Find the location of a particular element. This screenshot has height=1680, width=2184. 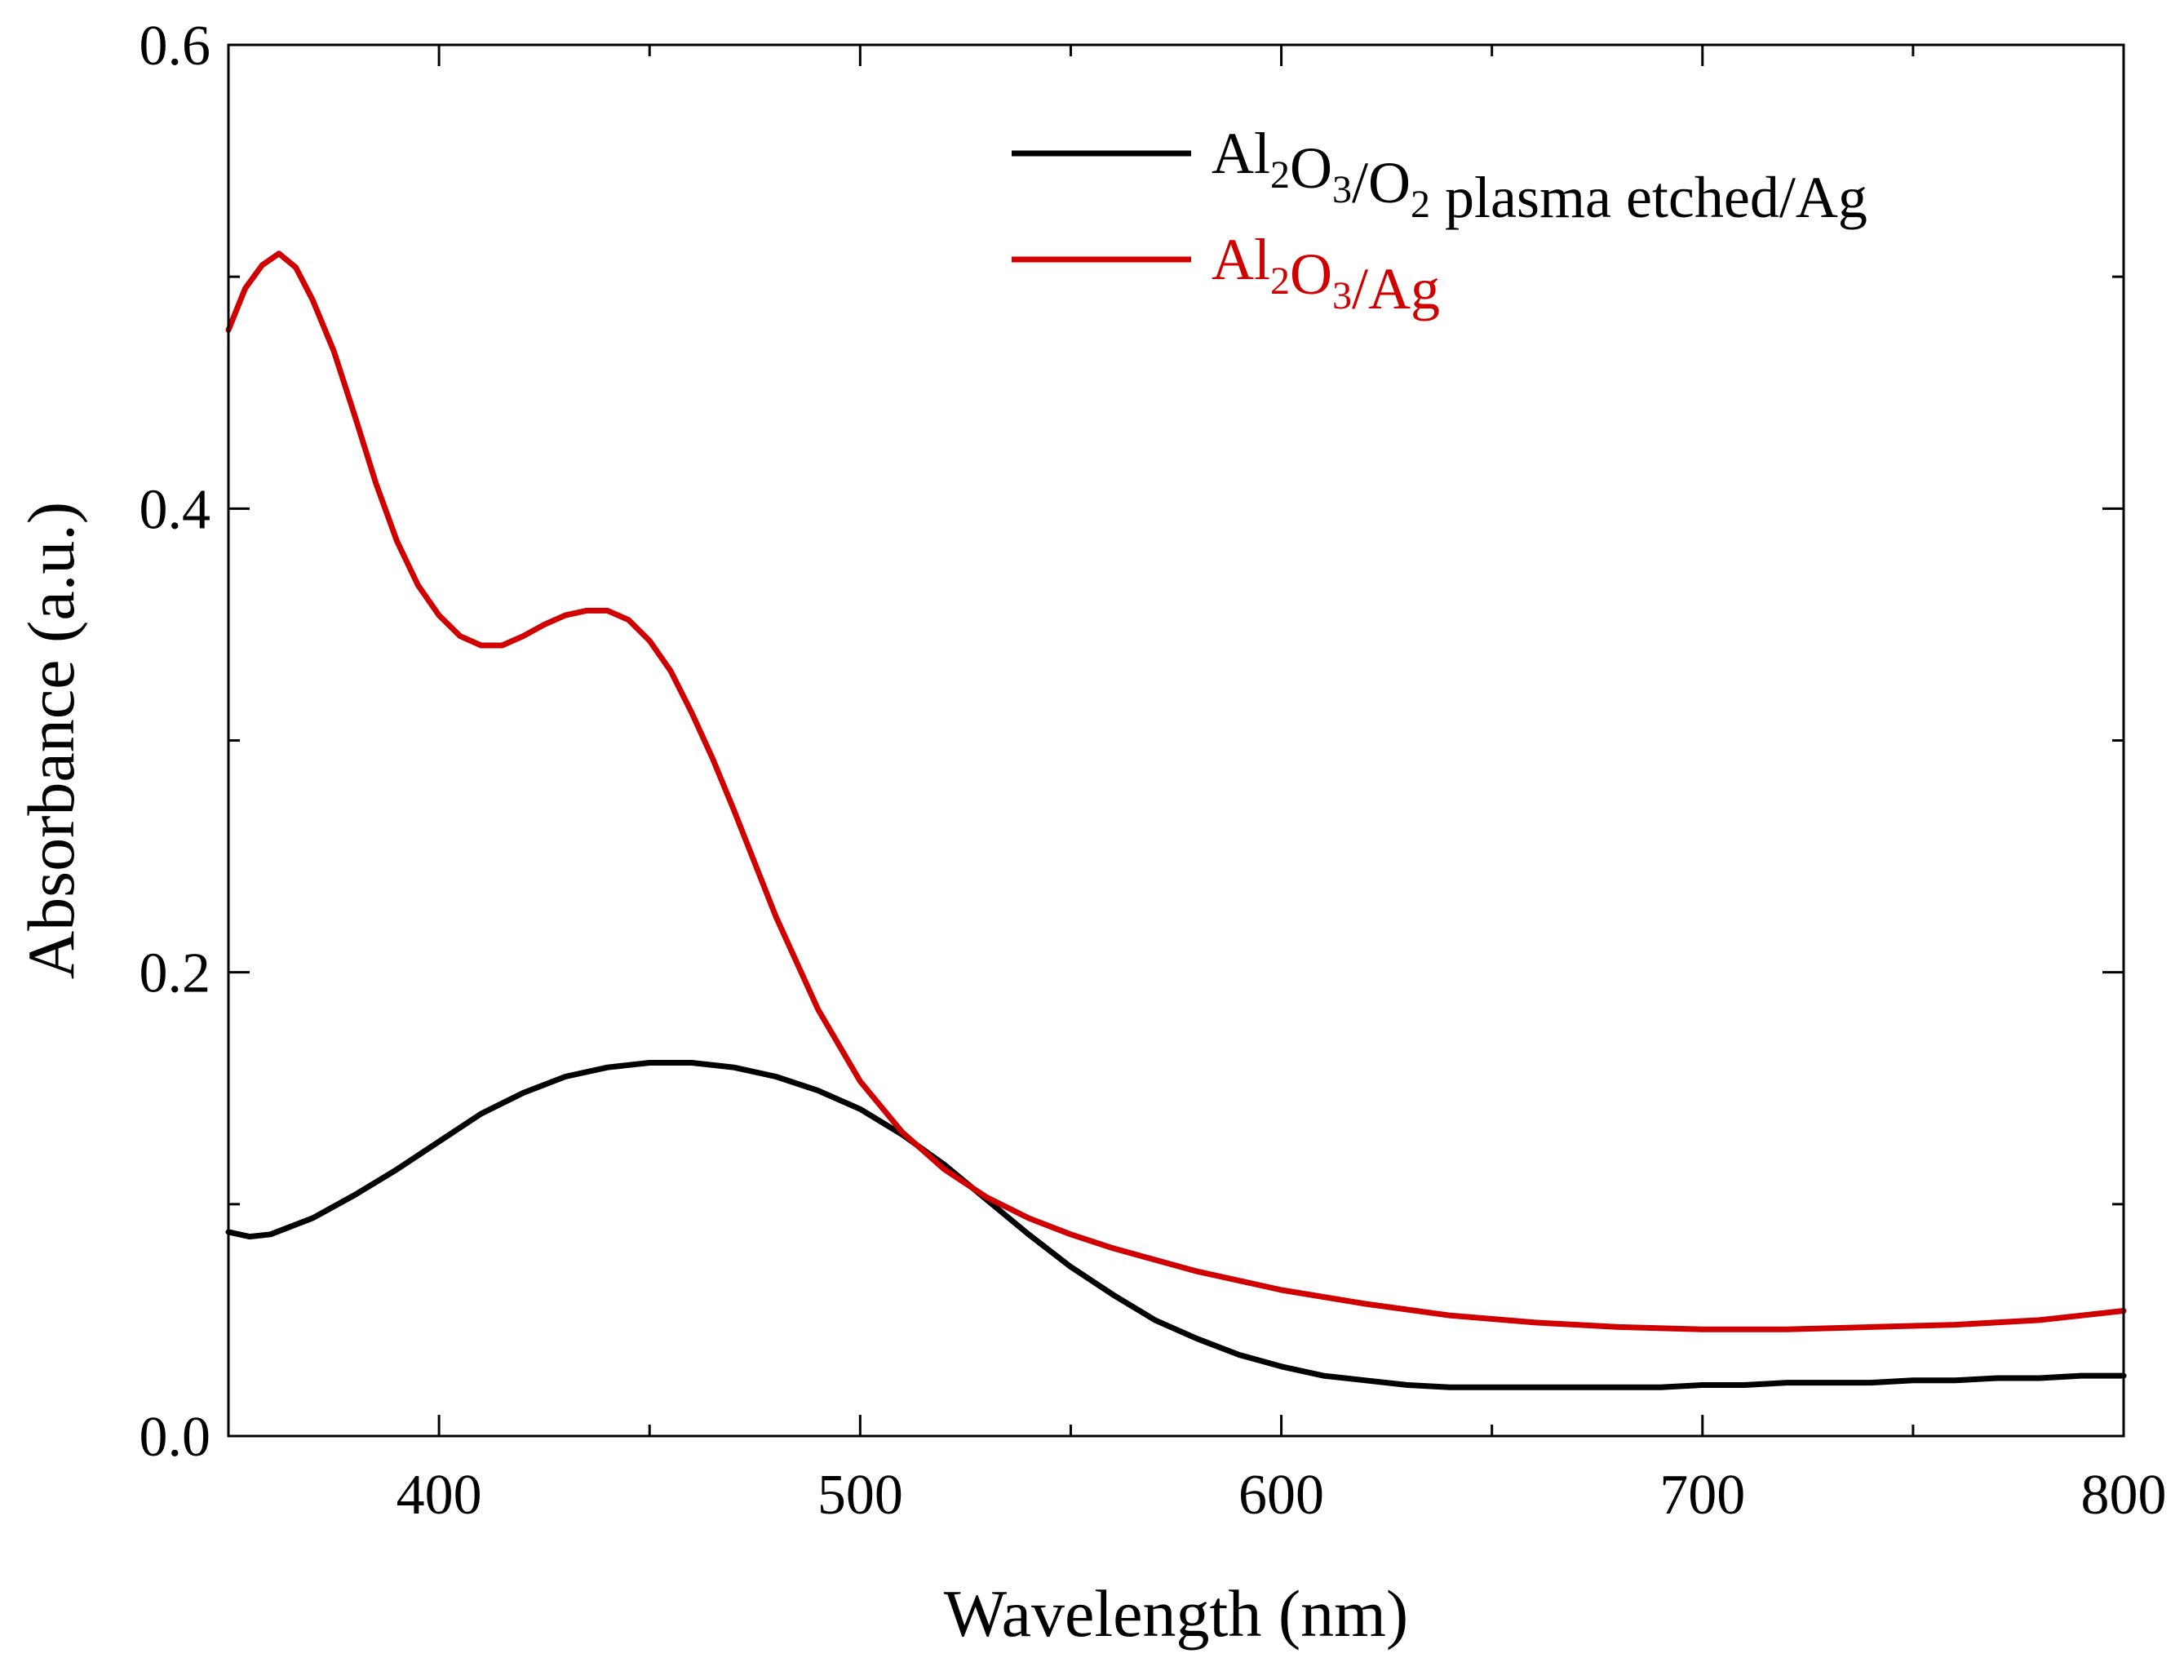

y-axis-title: Absorbance (a.u.) is located at coordinates (51, 740).